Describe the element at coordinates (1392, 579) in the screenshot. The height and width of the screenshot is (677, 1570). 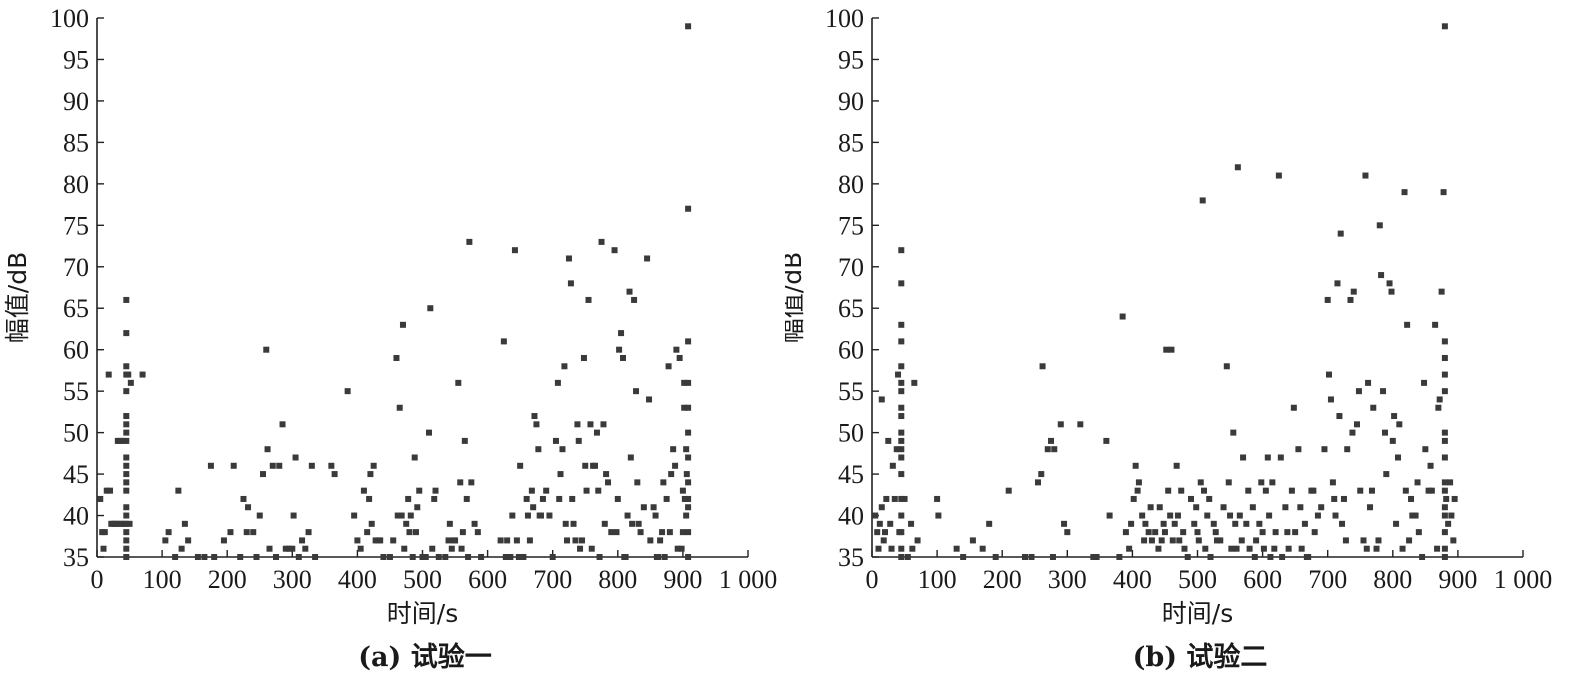
I see `x-tick-label: 800` at that location.